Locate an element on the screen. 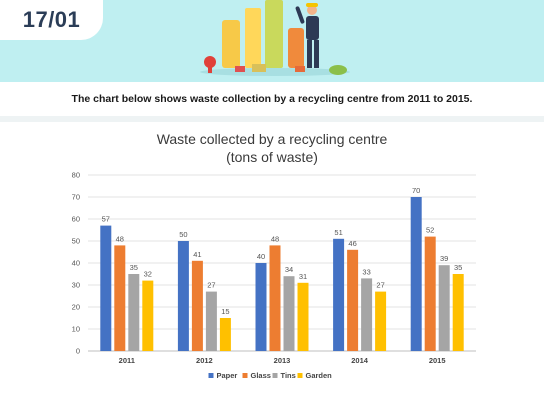  bar-paper-2011 is located at coordinates (106, 288).